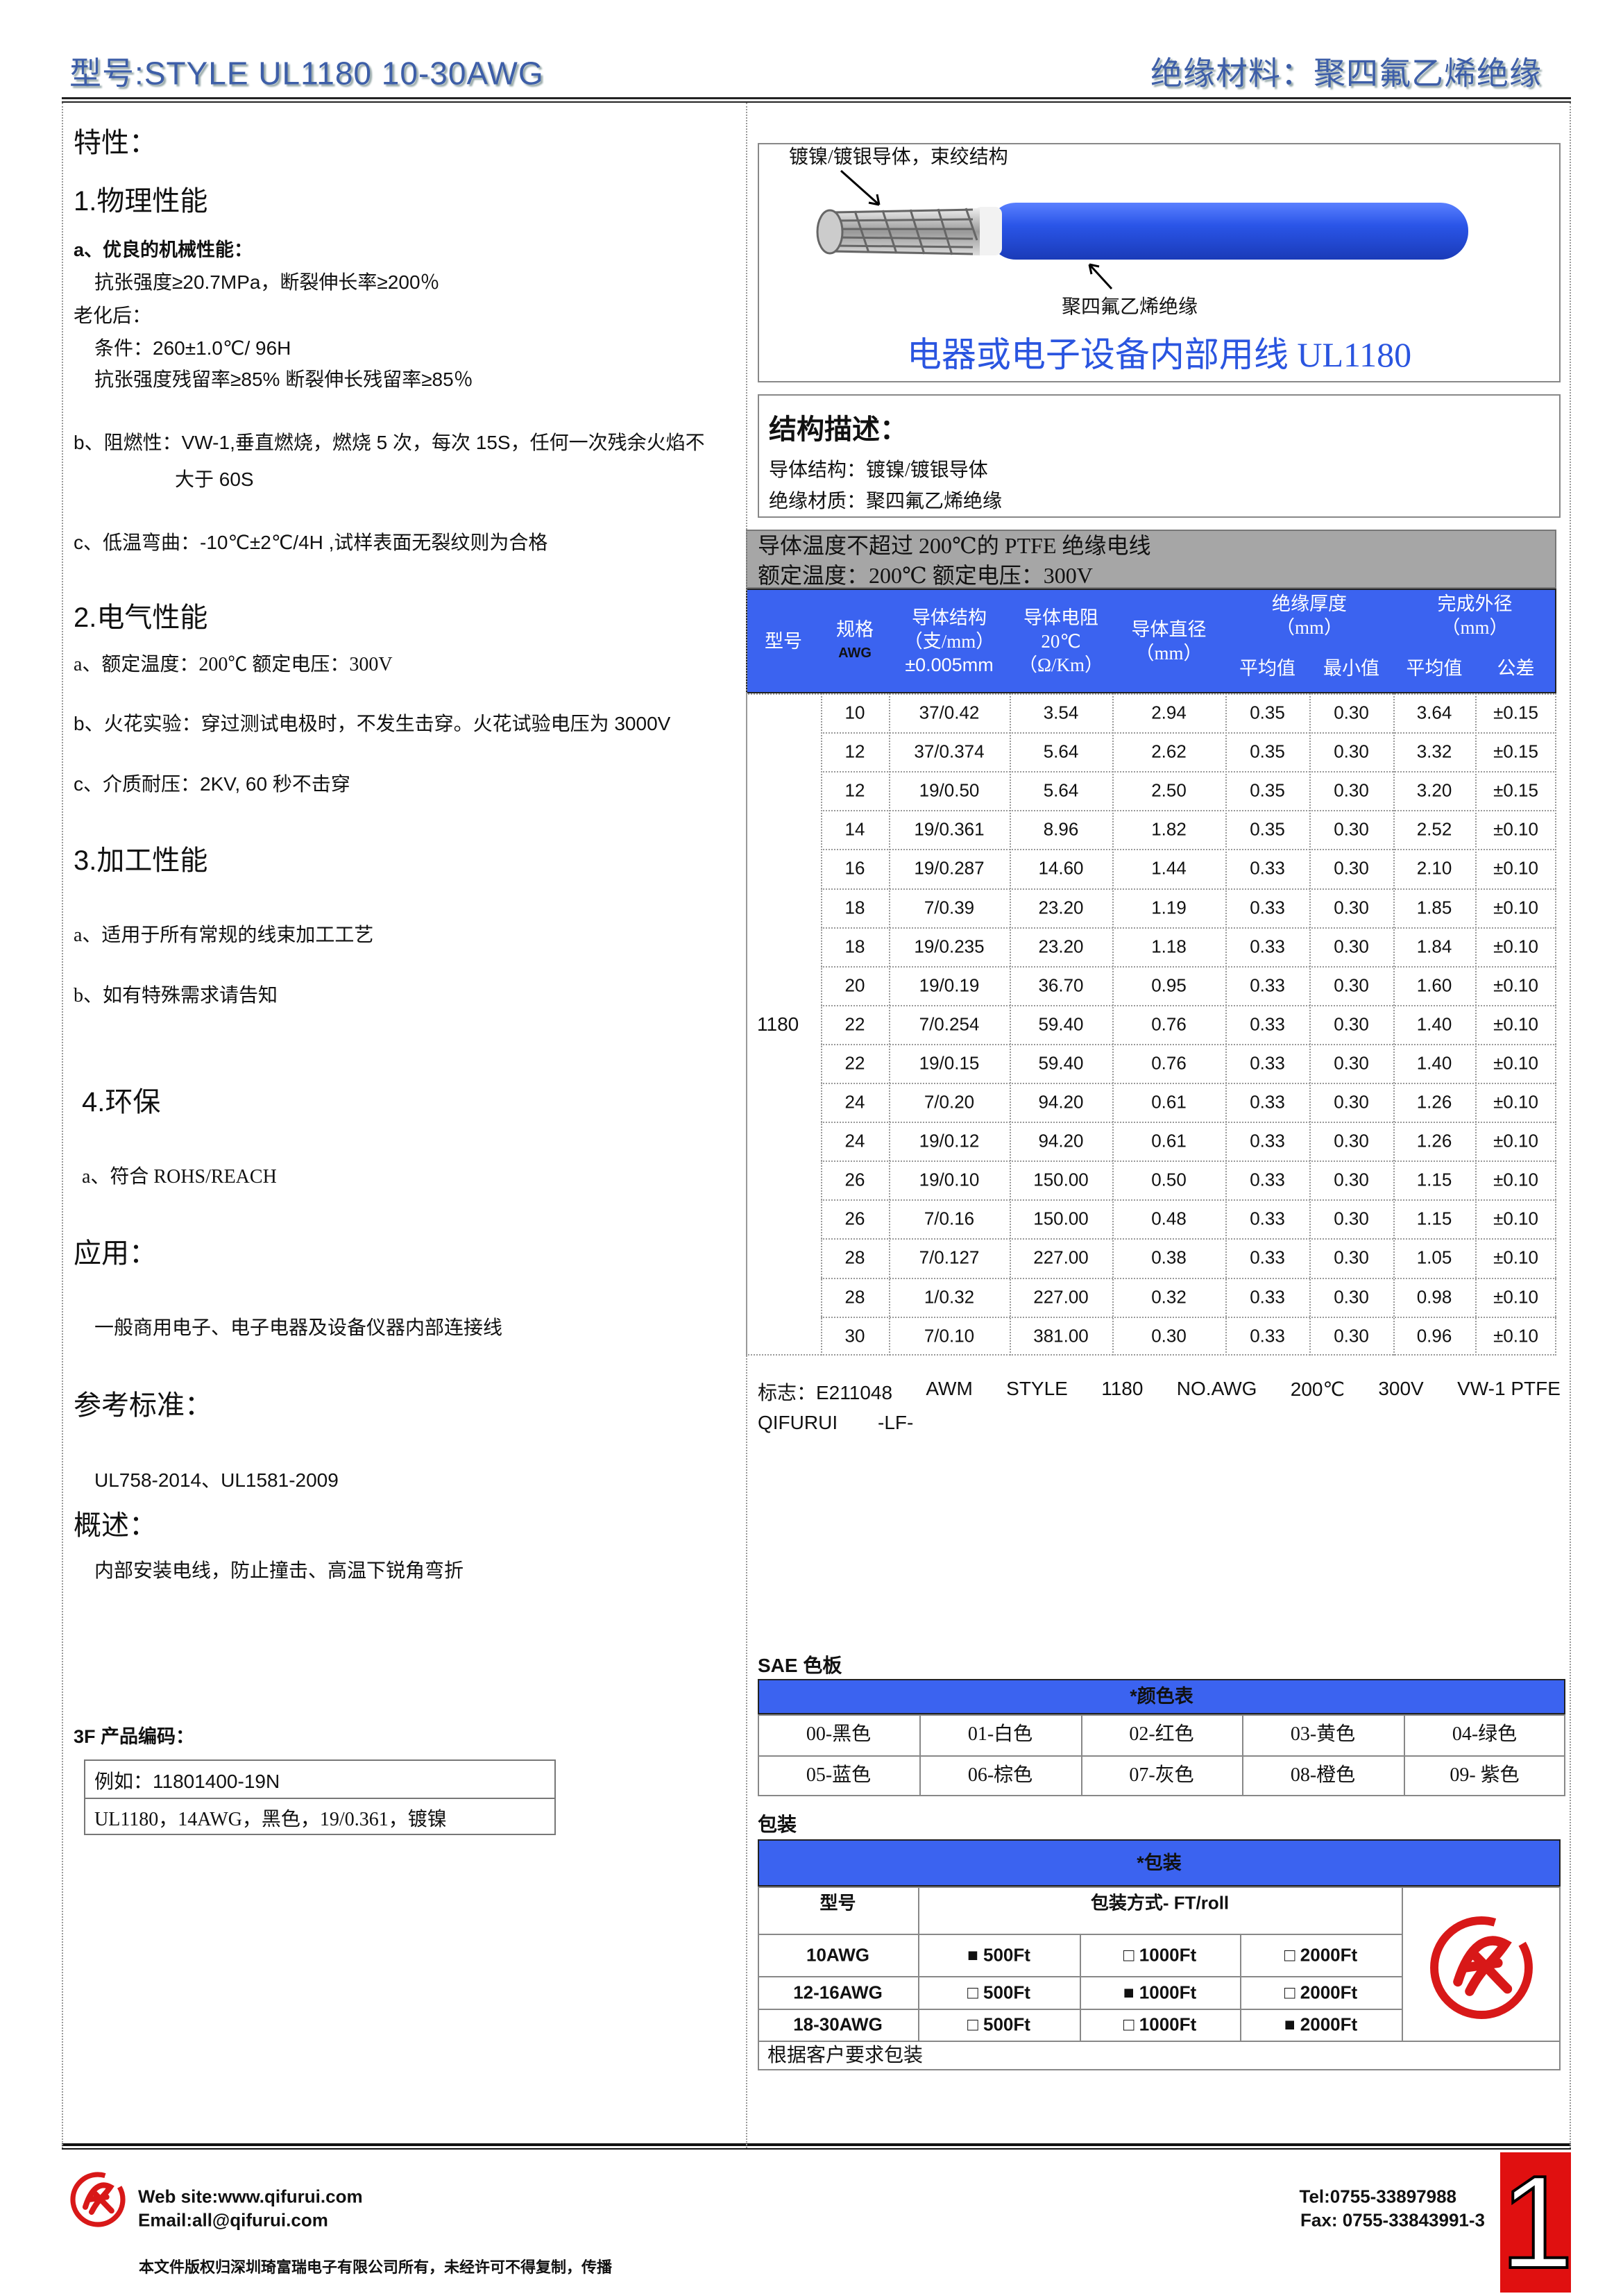  What do you see at coordinates (798, 1423) in the screenshot?
I see `marking-item: QIFURUI` at bounding box center [798, 1423].